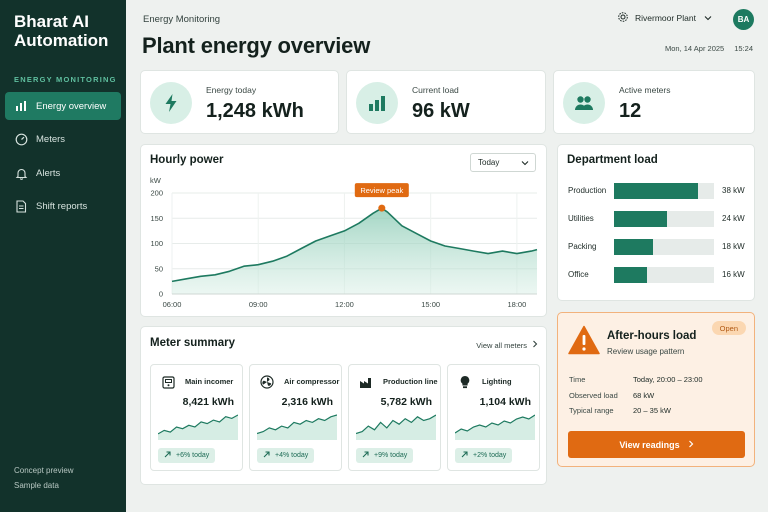  What do you see at coordinates (36, 485) in the screenshot?
I see `sample-data-note: Sample data` at bounding box center [36, 485].